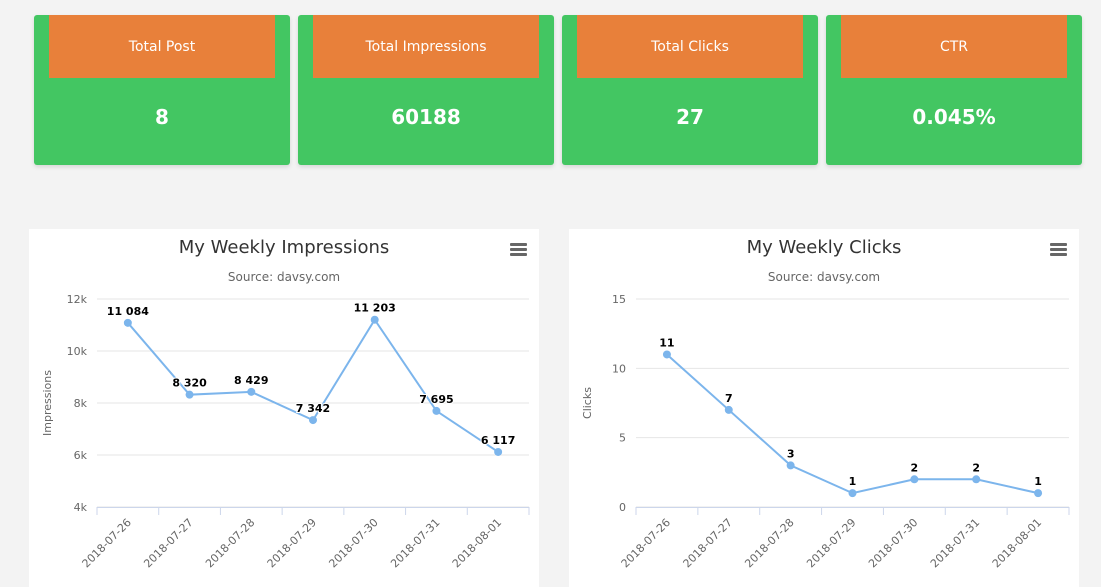 The height and width of the screenshot is (587, 1101). I want to click on y-tick-label: 0, so click(622, 507).